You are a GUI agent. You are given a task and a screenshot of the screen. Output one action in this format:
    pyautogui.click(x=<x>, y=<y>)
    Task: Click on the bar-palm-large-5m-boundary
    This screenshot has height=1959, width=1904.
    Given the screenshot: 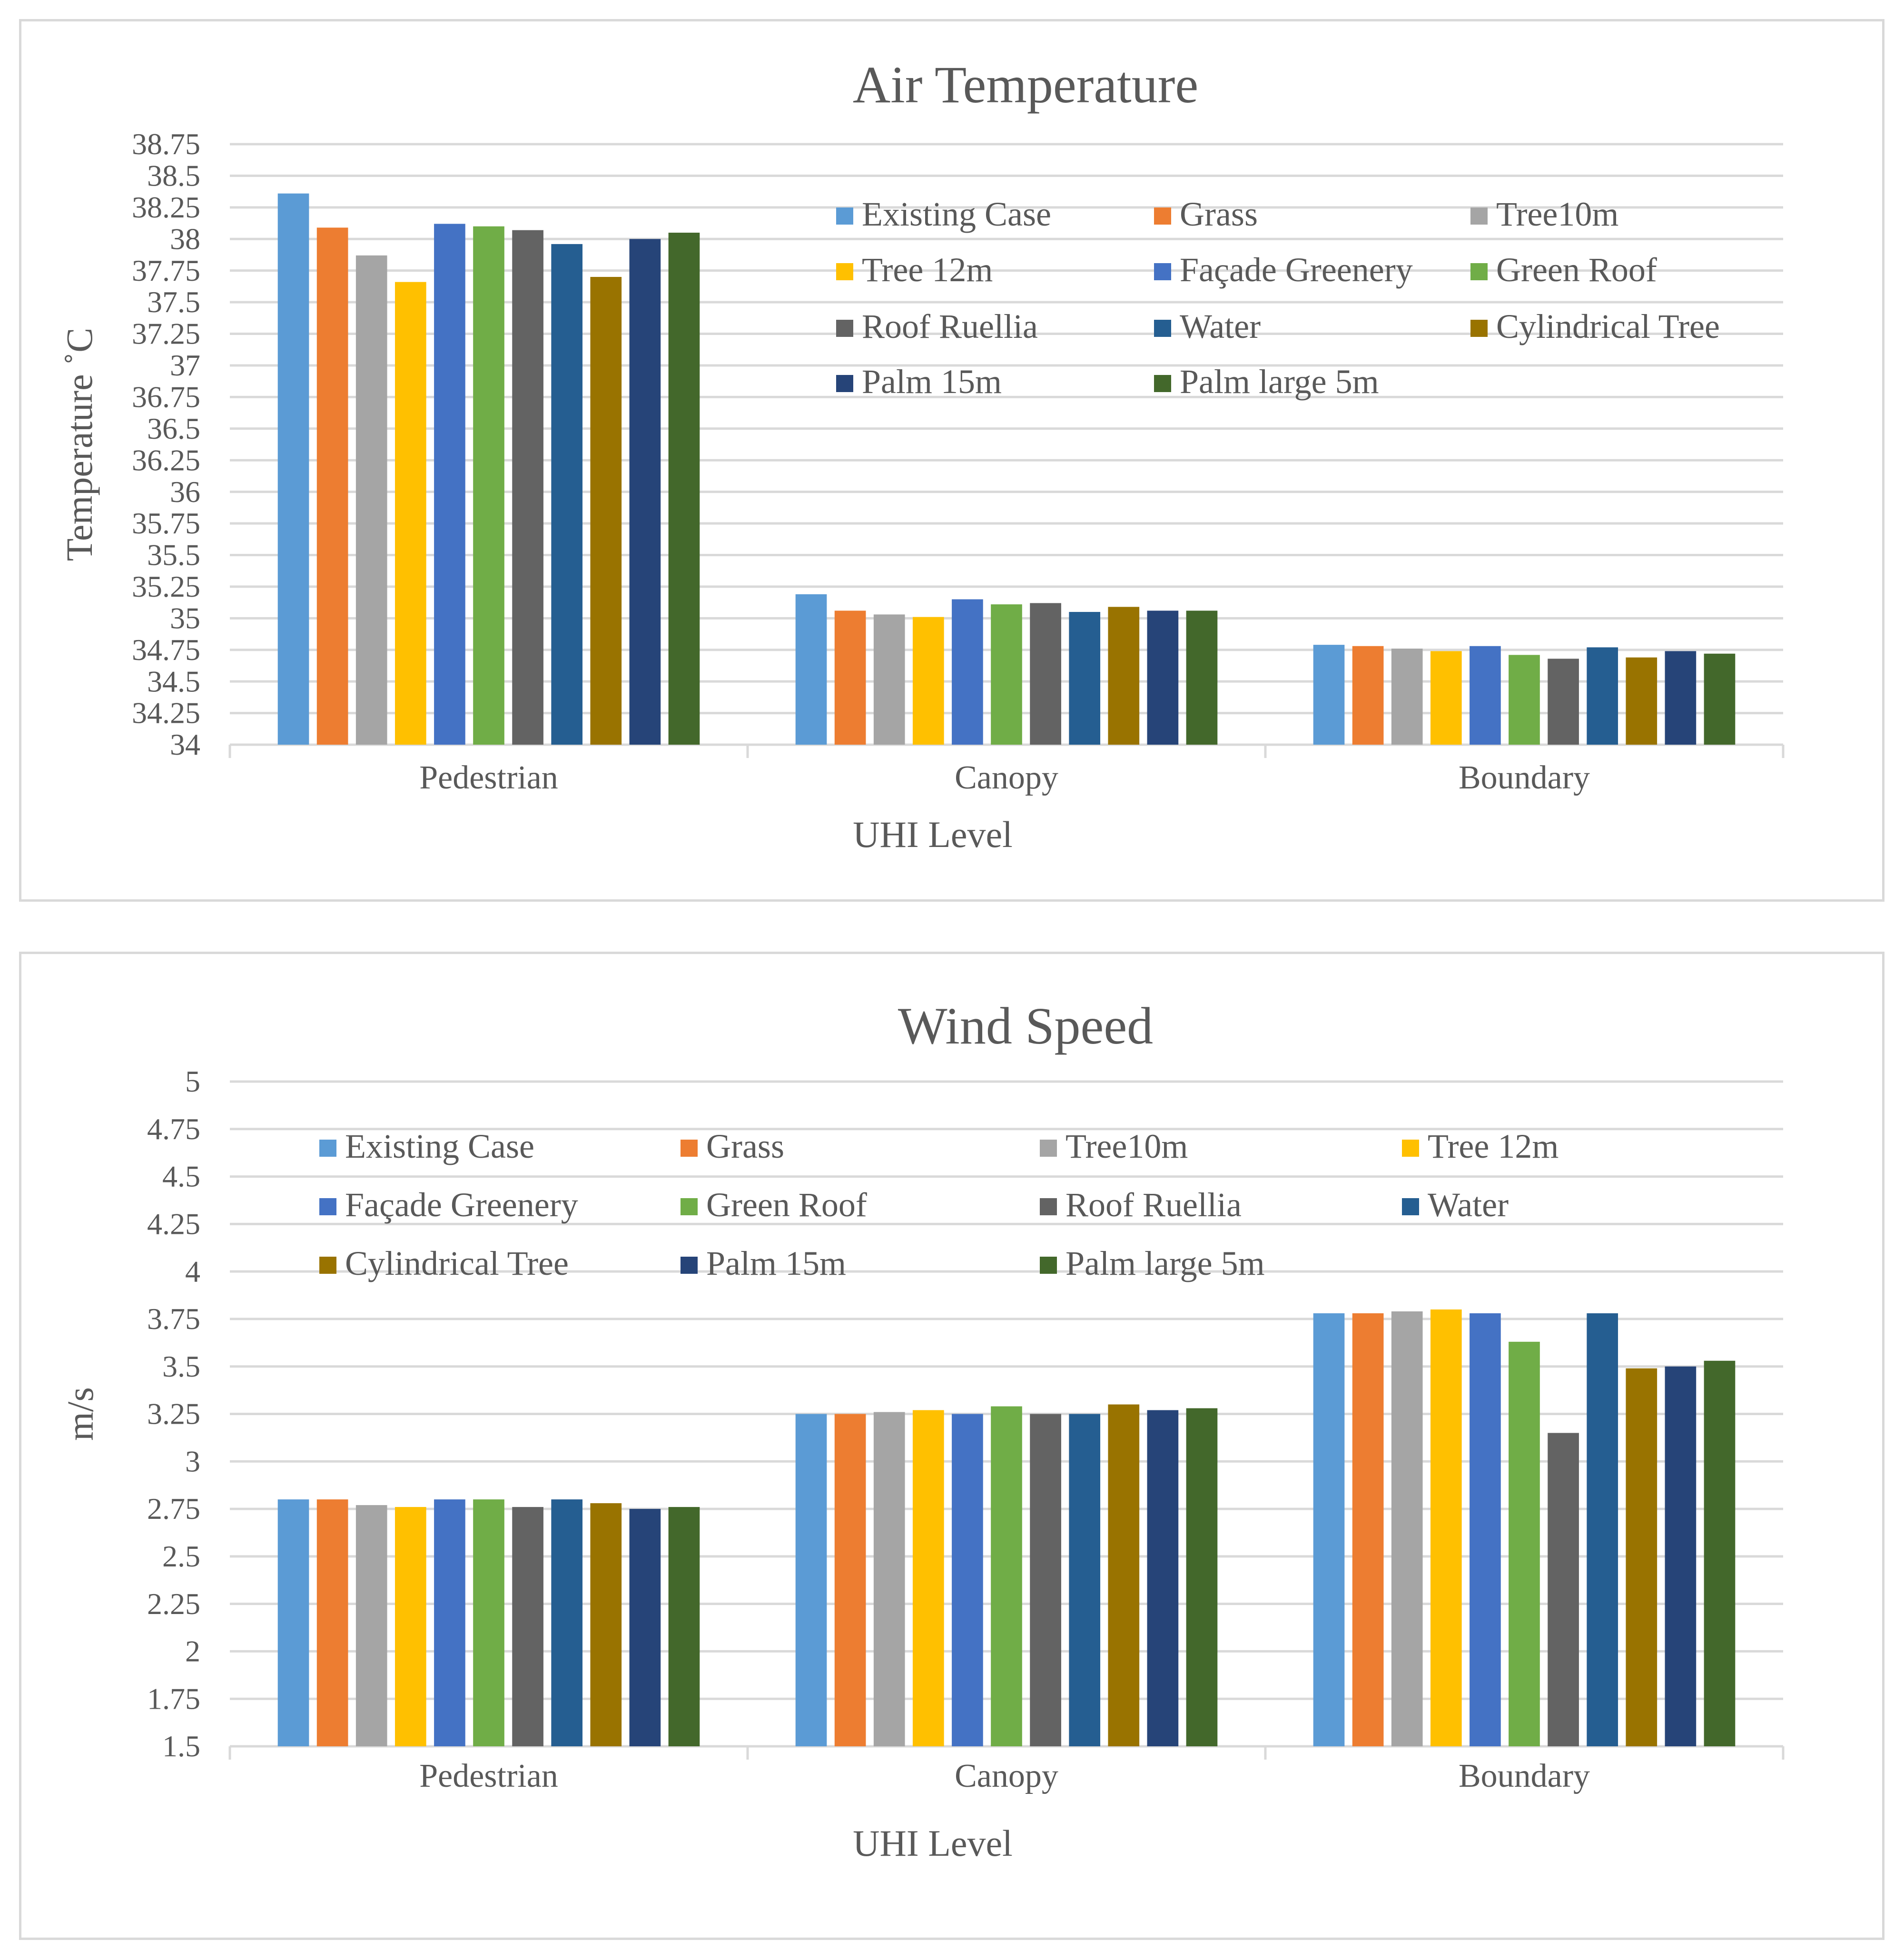 What is the action you would take?
    pyautogui.click(x=1720, y=699)
    